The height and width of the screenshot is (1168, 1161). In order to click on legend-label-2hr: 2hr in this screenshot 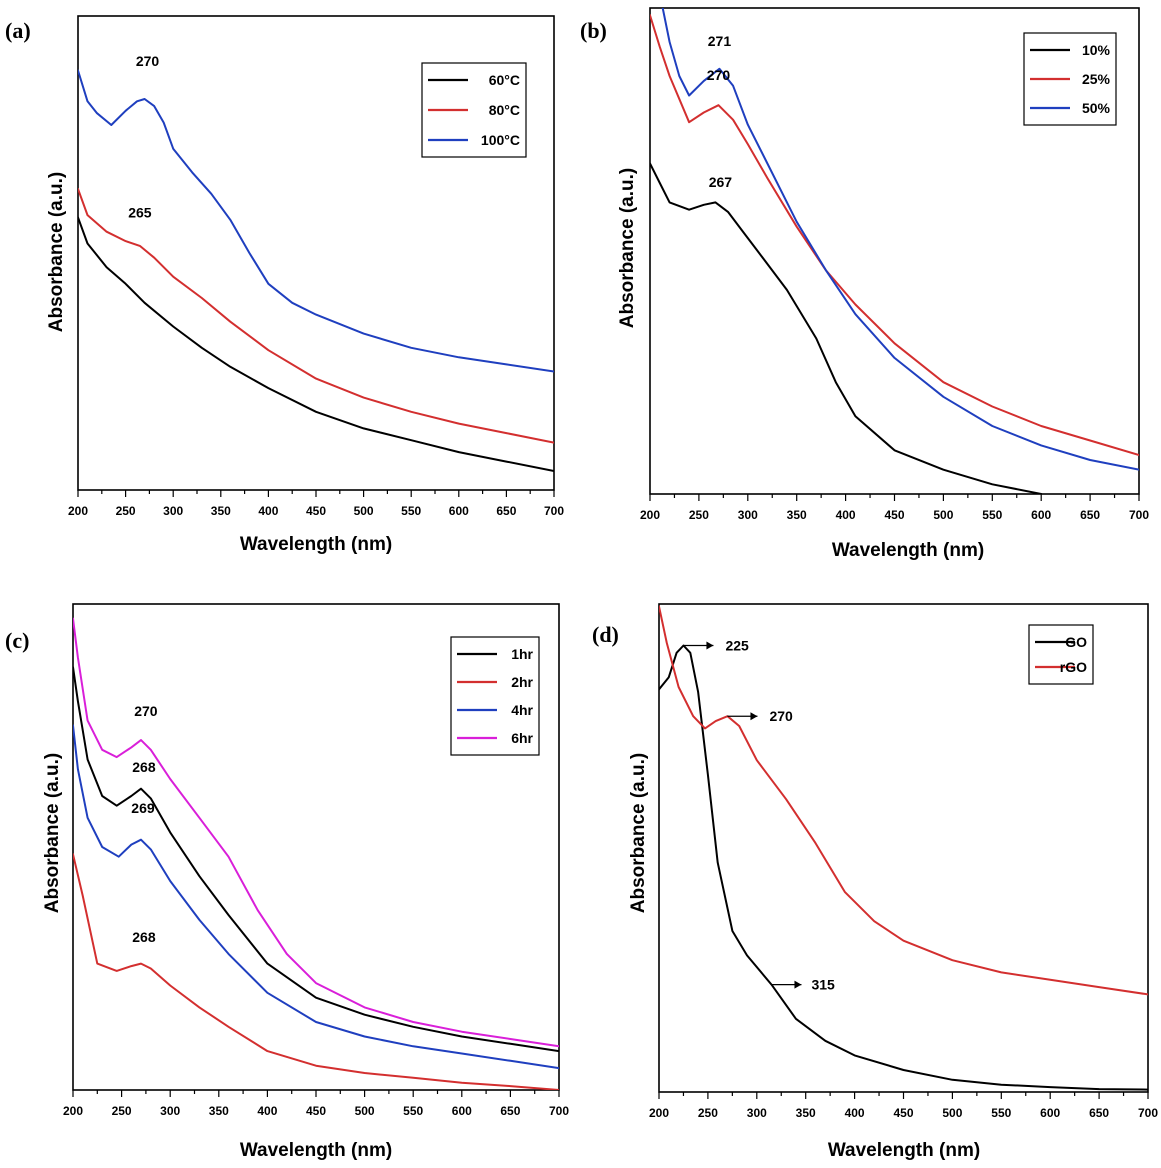, I will do `click(522, 682)`.